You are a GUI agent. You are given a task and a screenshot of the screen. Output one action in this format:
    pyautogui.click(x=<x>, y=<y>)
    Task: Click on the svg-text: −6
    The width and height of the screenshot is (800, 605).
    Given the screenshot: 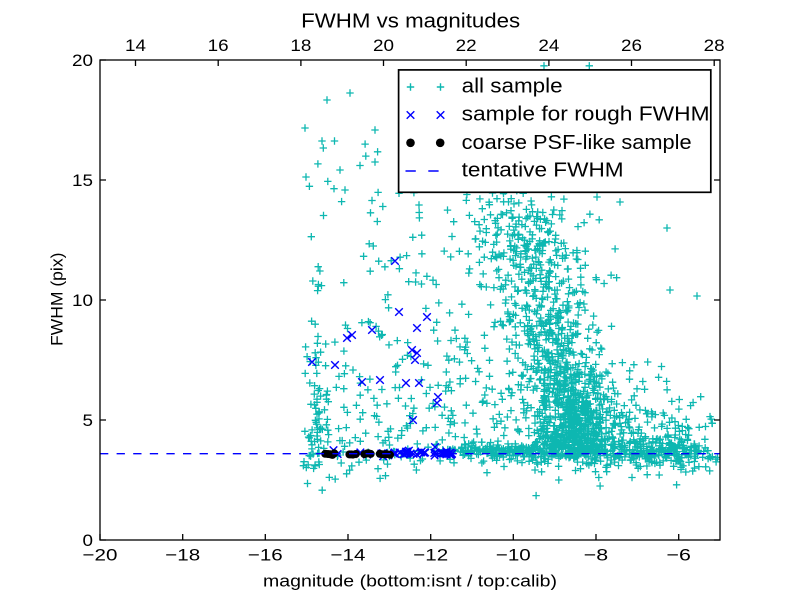 What is the action you would take?
    pyautogui.click(x=679, y=555)
    